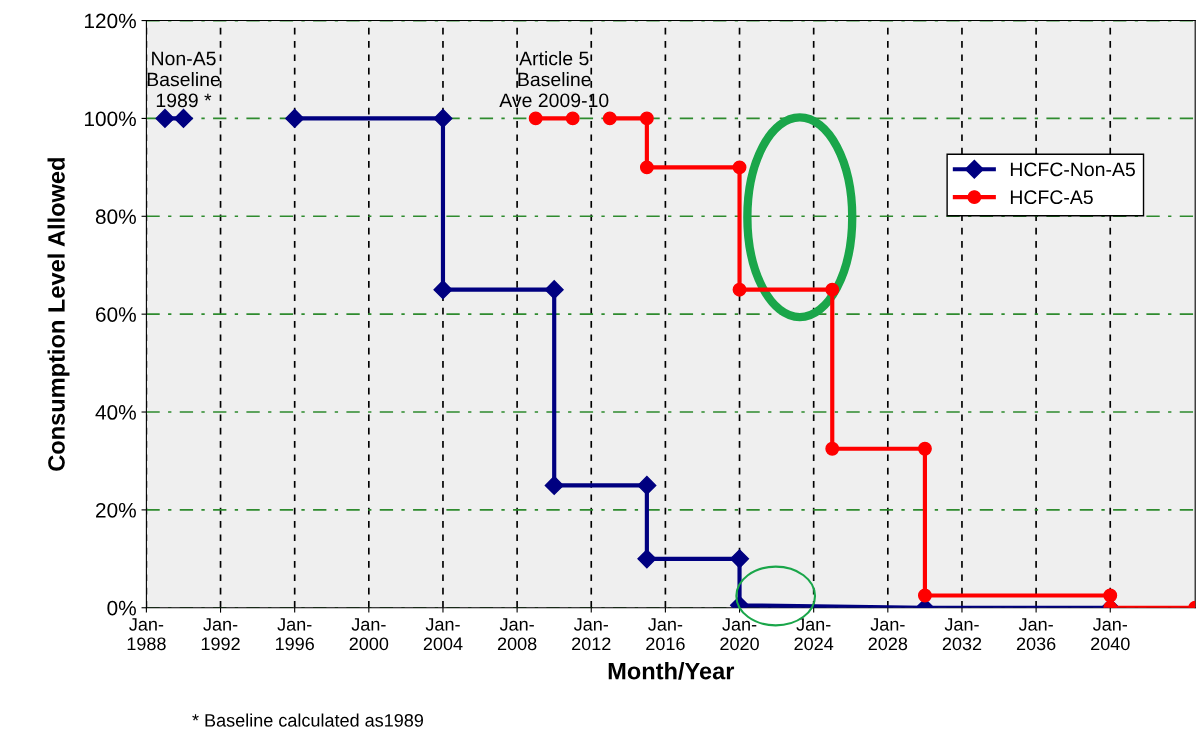  Describe the element at coordinates (110, 21) in the screenshot. I see `y-tick-label: 120%` at that location.